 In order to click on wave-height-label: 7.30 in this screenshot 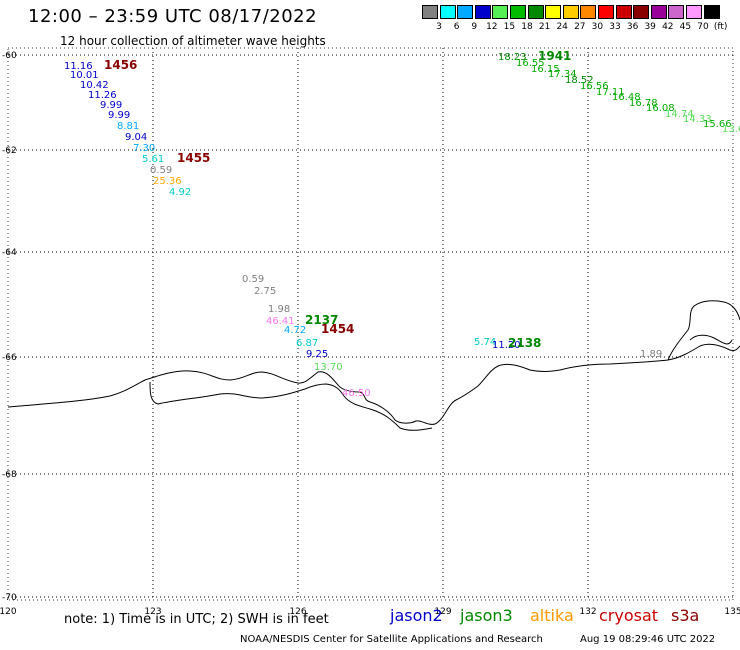, I will do `click(144, 148)`.